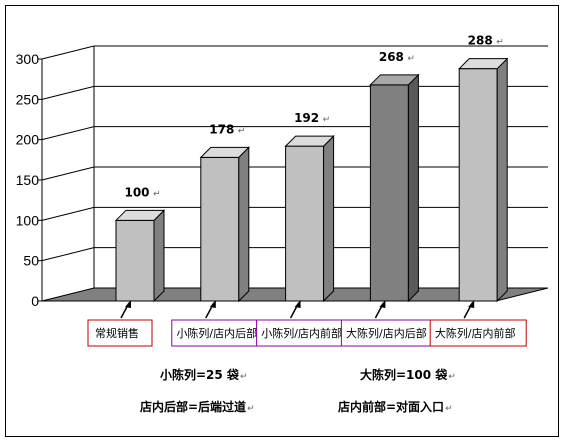  What do you see at coordinates (480, 41) in the screenshot?
I see `data-label-5: 288` at bounding box center [480, 41].